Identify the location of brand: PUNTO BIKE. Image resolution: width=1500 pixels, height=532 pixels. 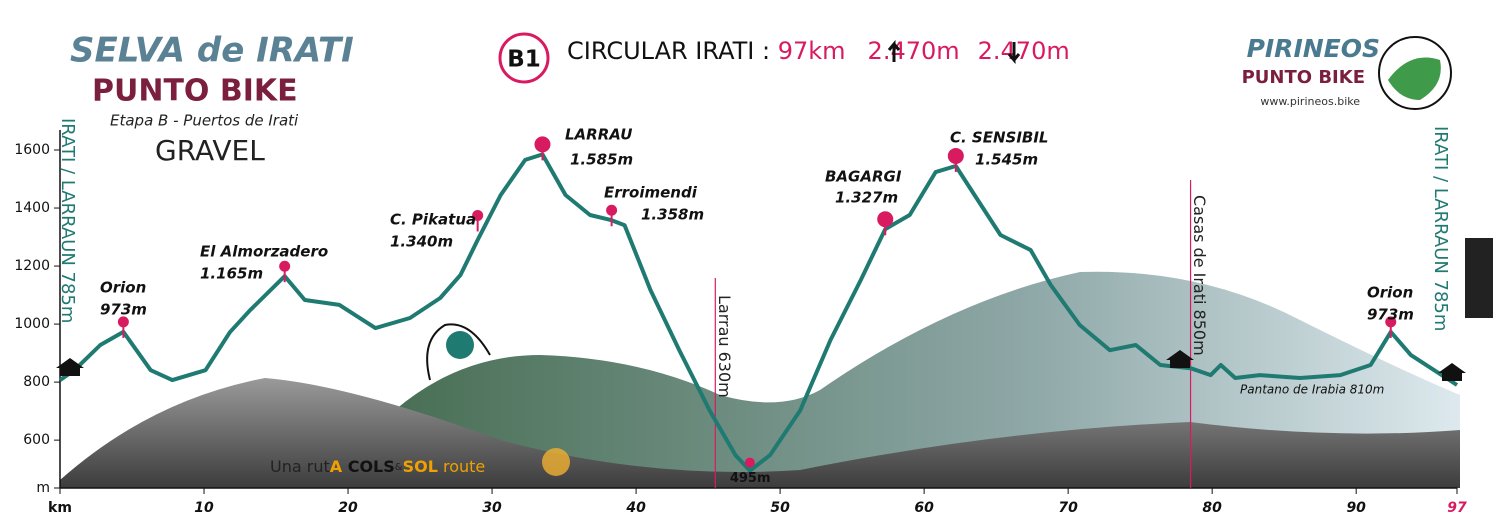
(195, 91).